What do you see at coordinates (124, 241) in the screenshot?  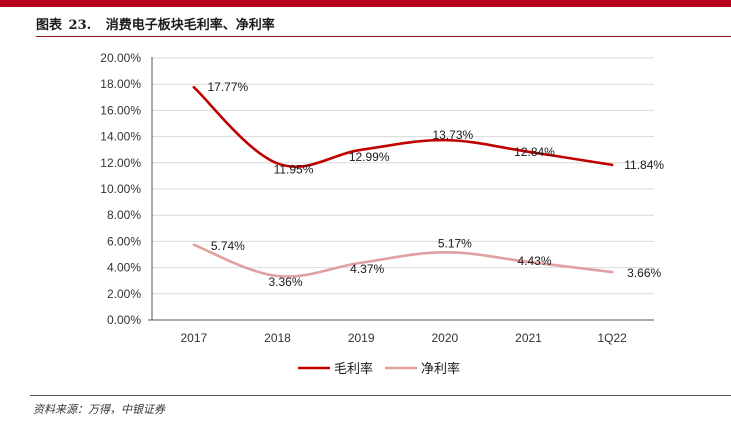 I see `y-tick-label: 6.00%` at bounding box center [124, 241].